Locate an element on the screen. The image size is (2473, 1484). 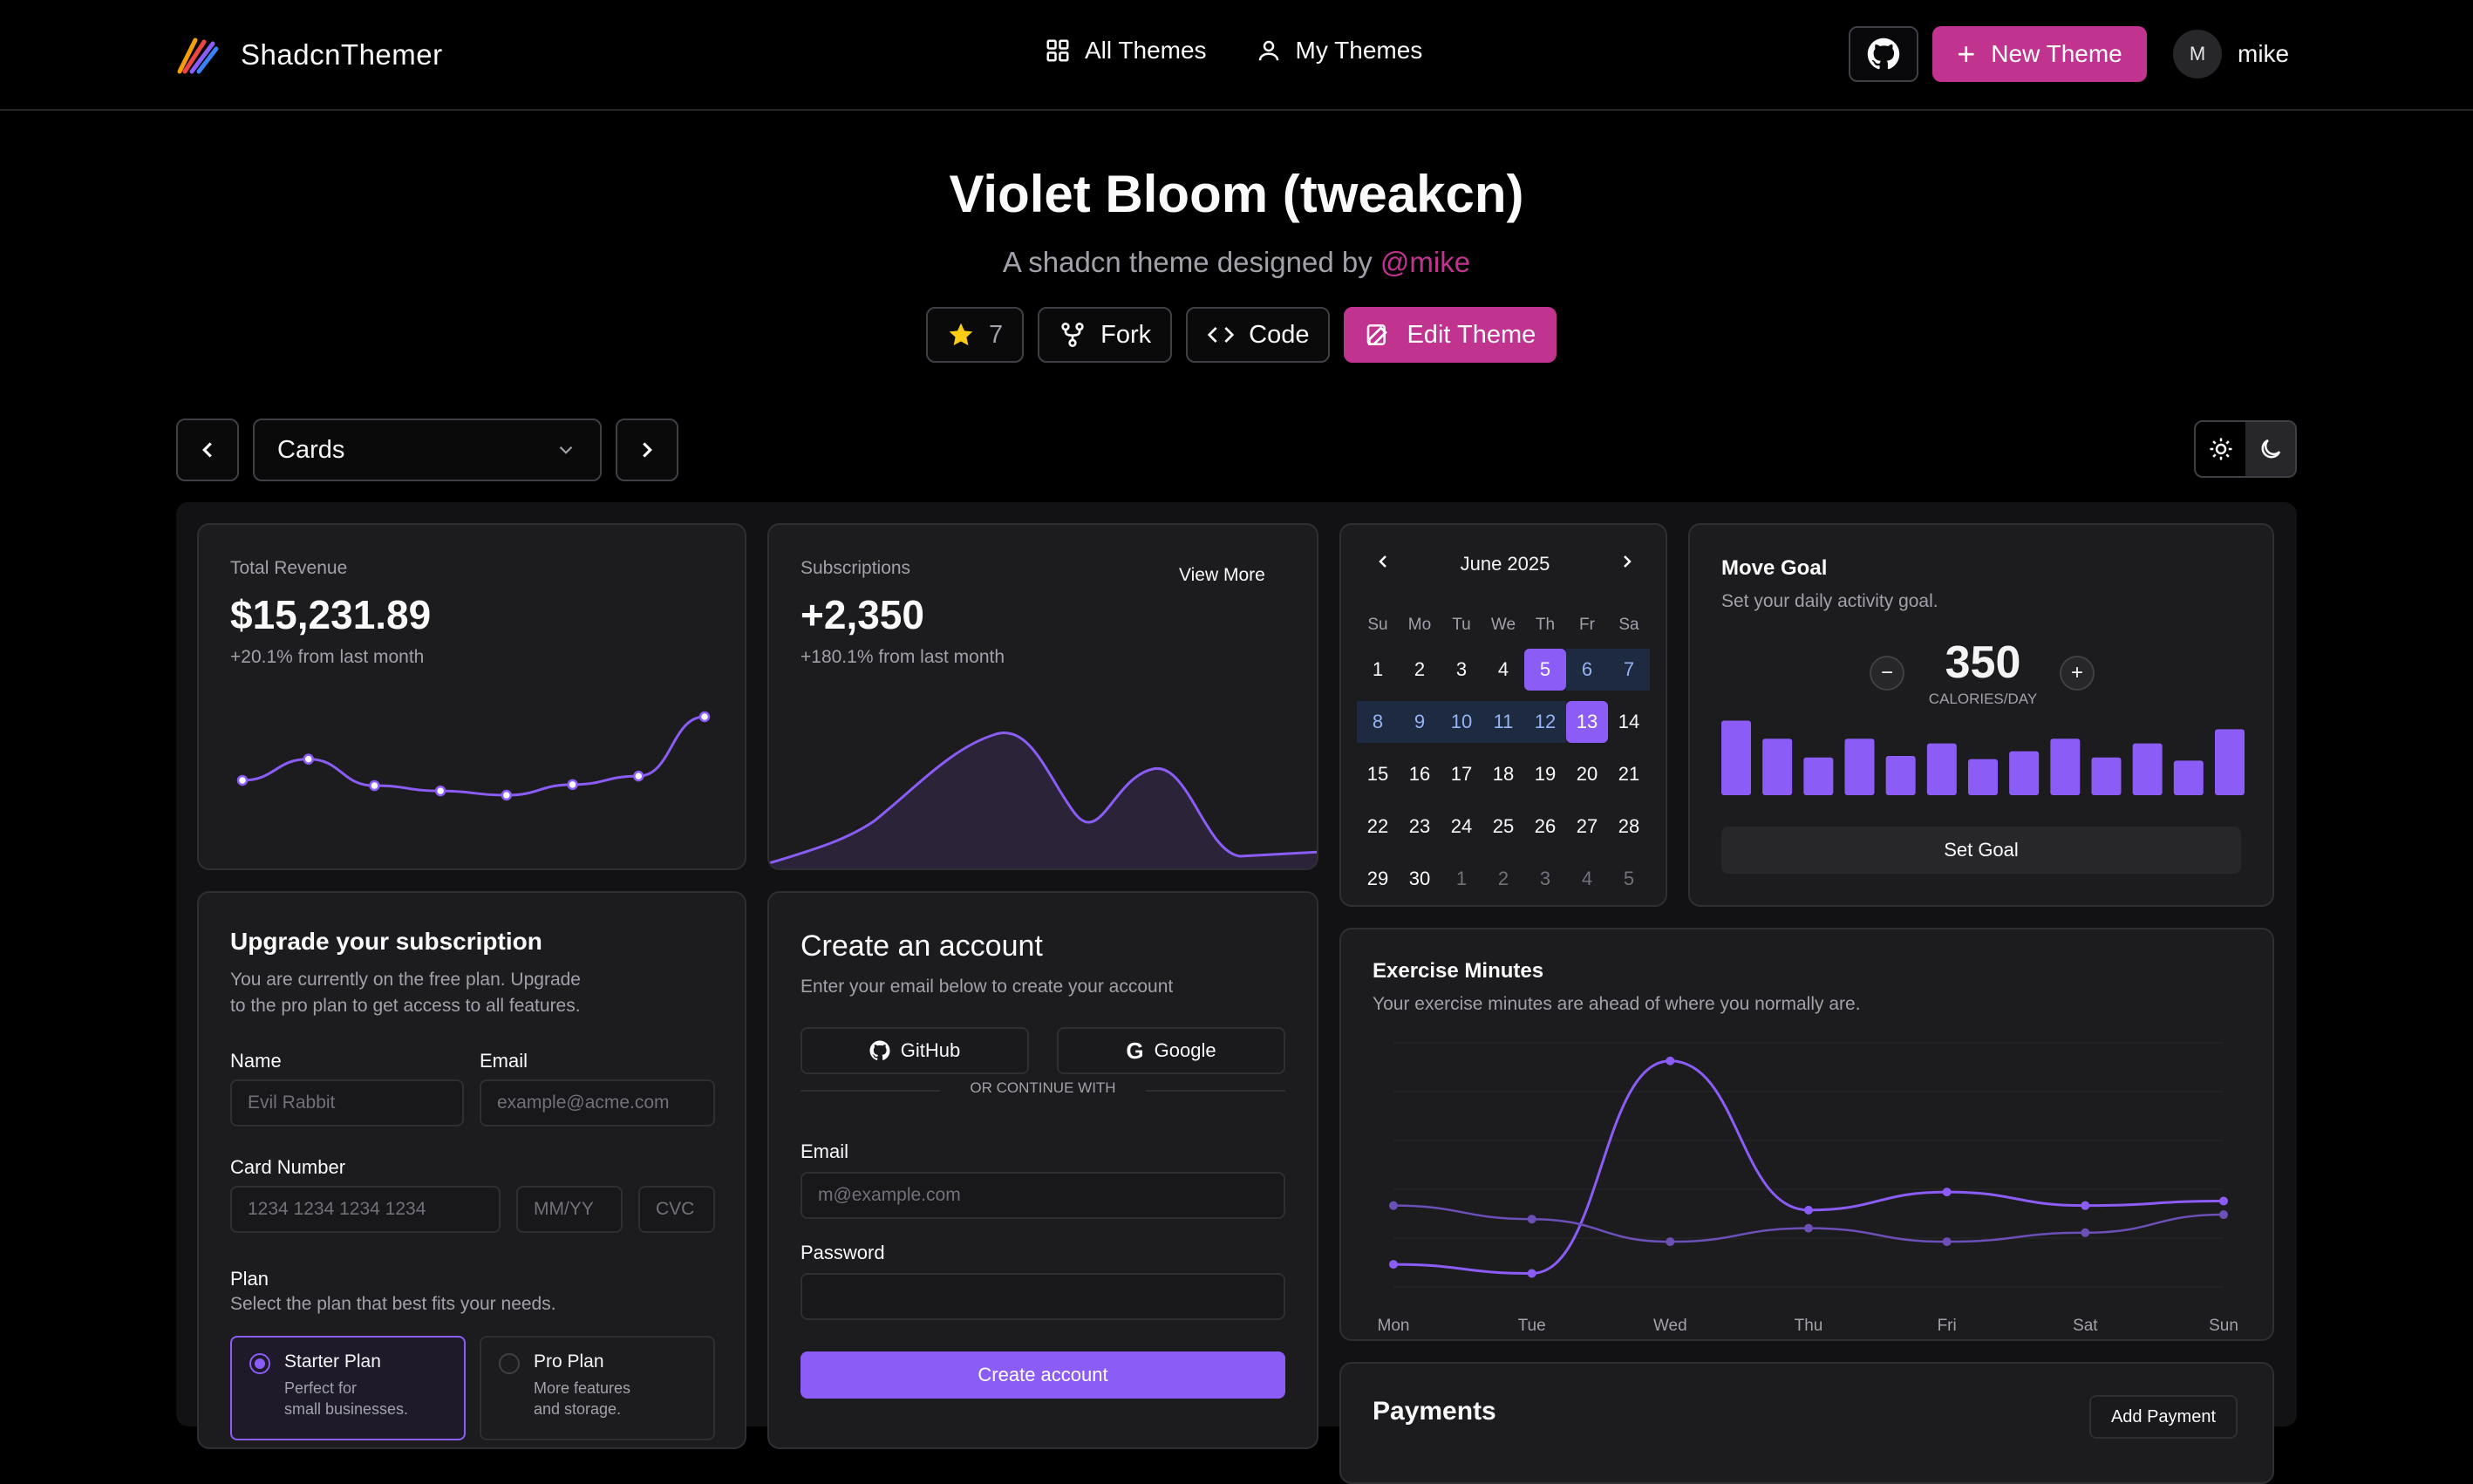
calendar-day: 6 is located at coordinates (1587, 670).